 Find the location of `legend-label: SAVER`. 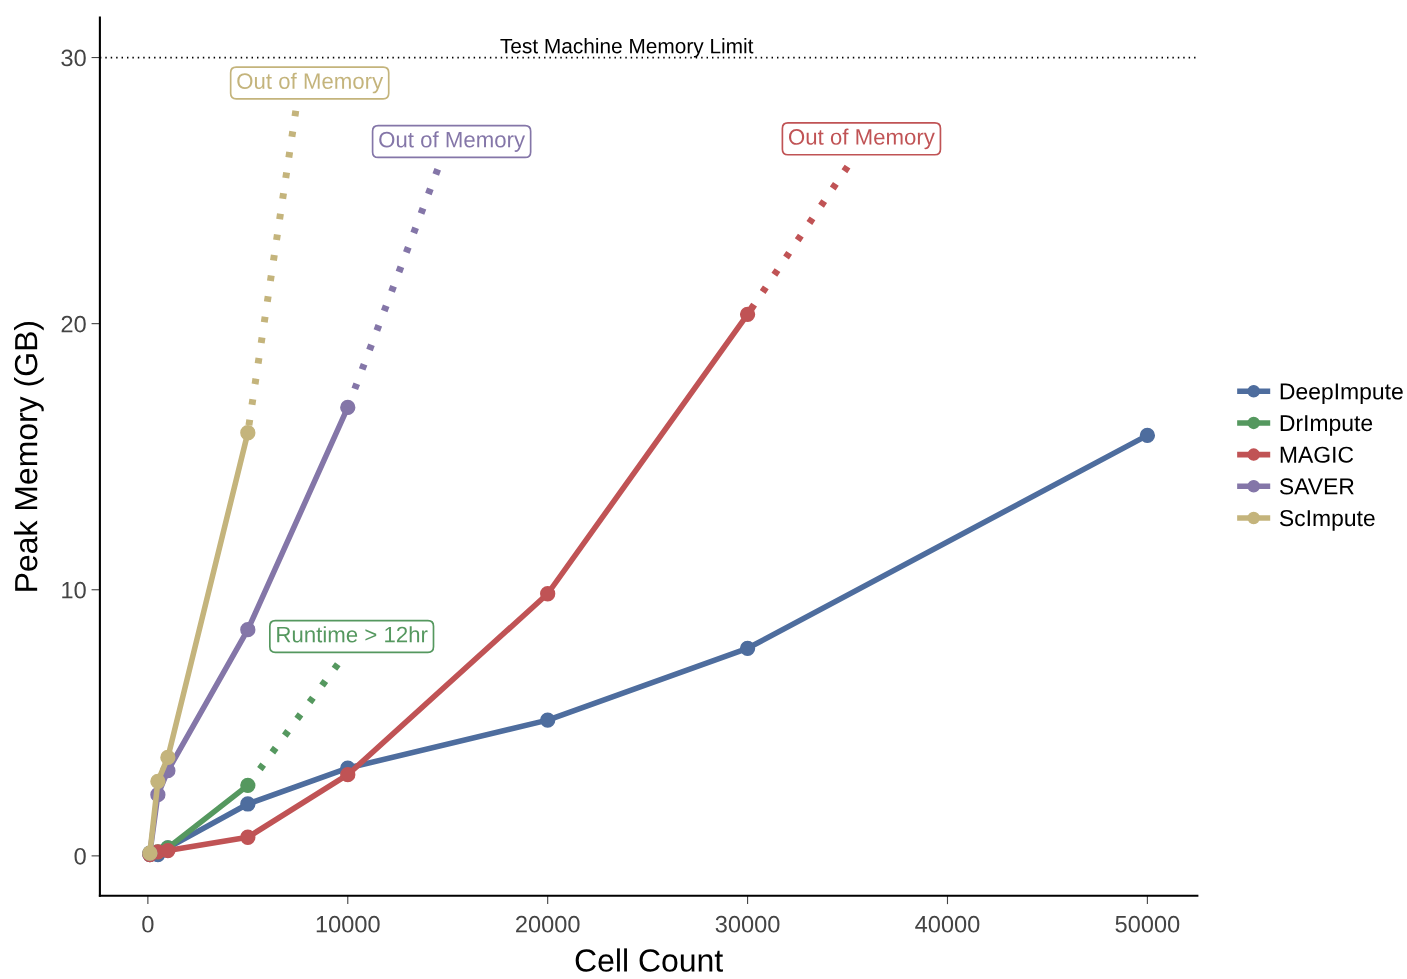

legend-label: SAVER is located at coordinates (1316, 486).